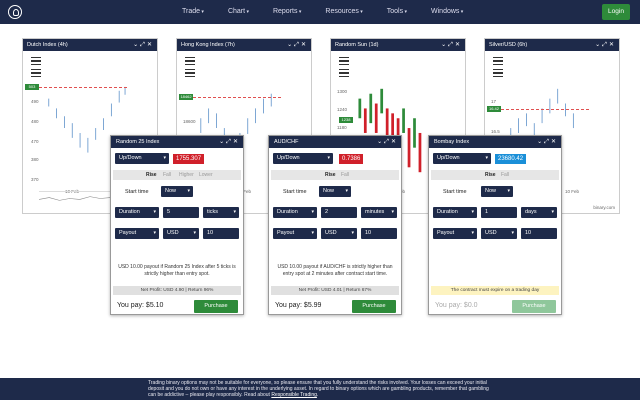 The height and width of the screenshot is (400, 640). Describe the element at coordinates (346, 120) in the screenshot. I see `current-price-tag: 1238` at that location.